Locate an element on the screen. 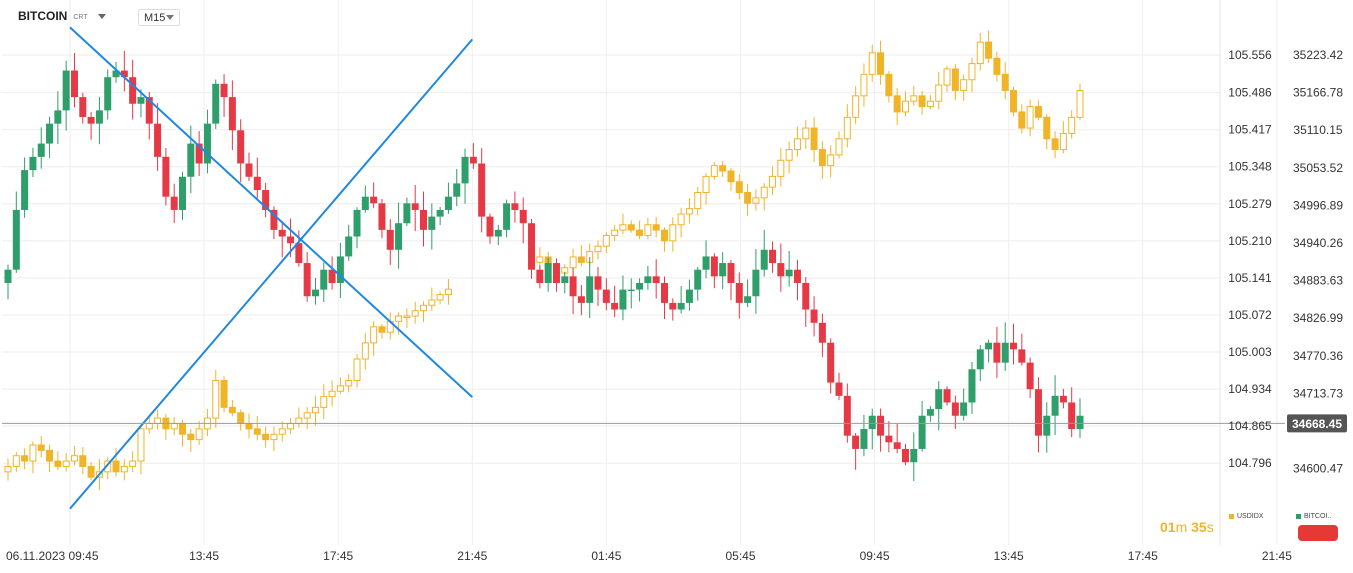 This screenshot has height=573, width=1353. x-tick-label: 21:45 is located at coordinates (1277, 556).